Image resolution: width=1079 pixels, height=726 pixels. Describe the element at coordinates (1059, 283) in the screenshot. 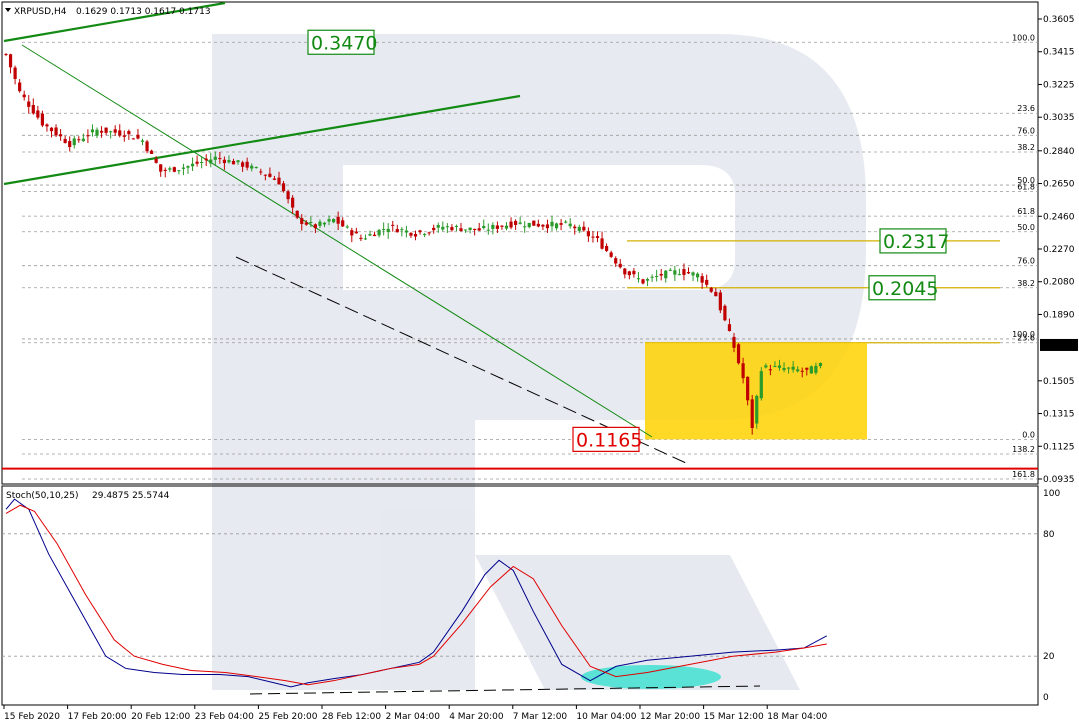

I see `price-tick-label: 0.2080` at that location.